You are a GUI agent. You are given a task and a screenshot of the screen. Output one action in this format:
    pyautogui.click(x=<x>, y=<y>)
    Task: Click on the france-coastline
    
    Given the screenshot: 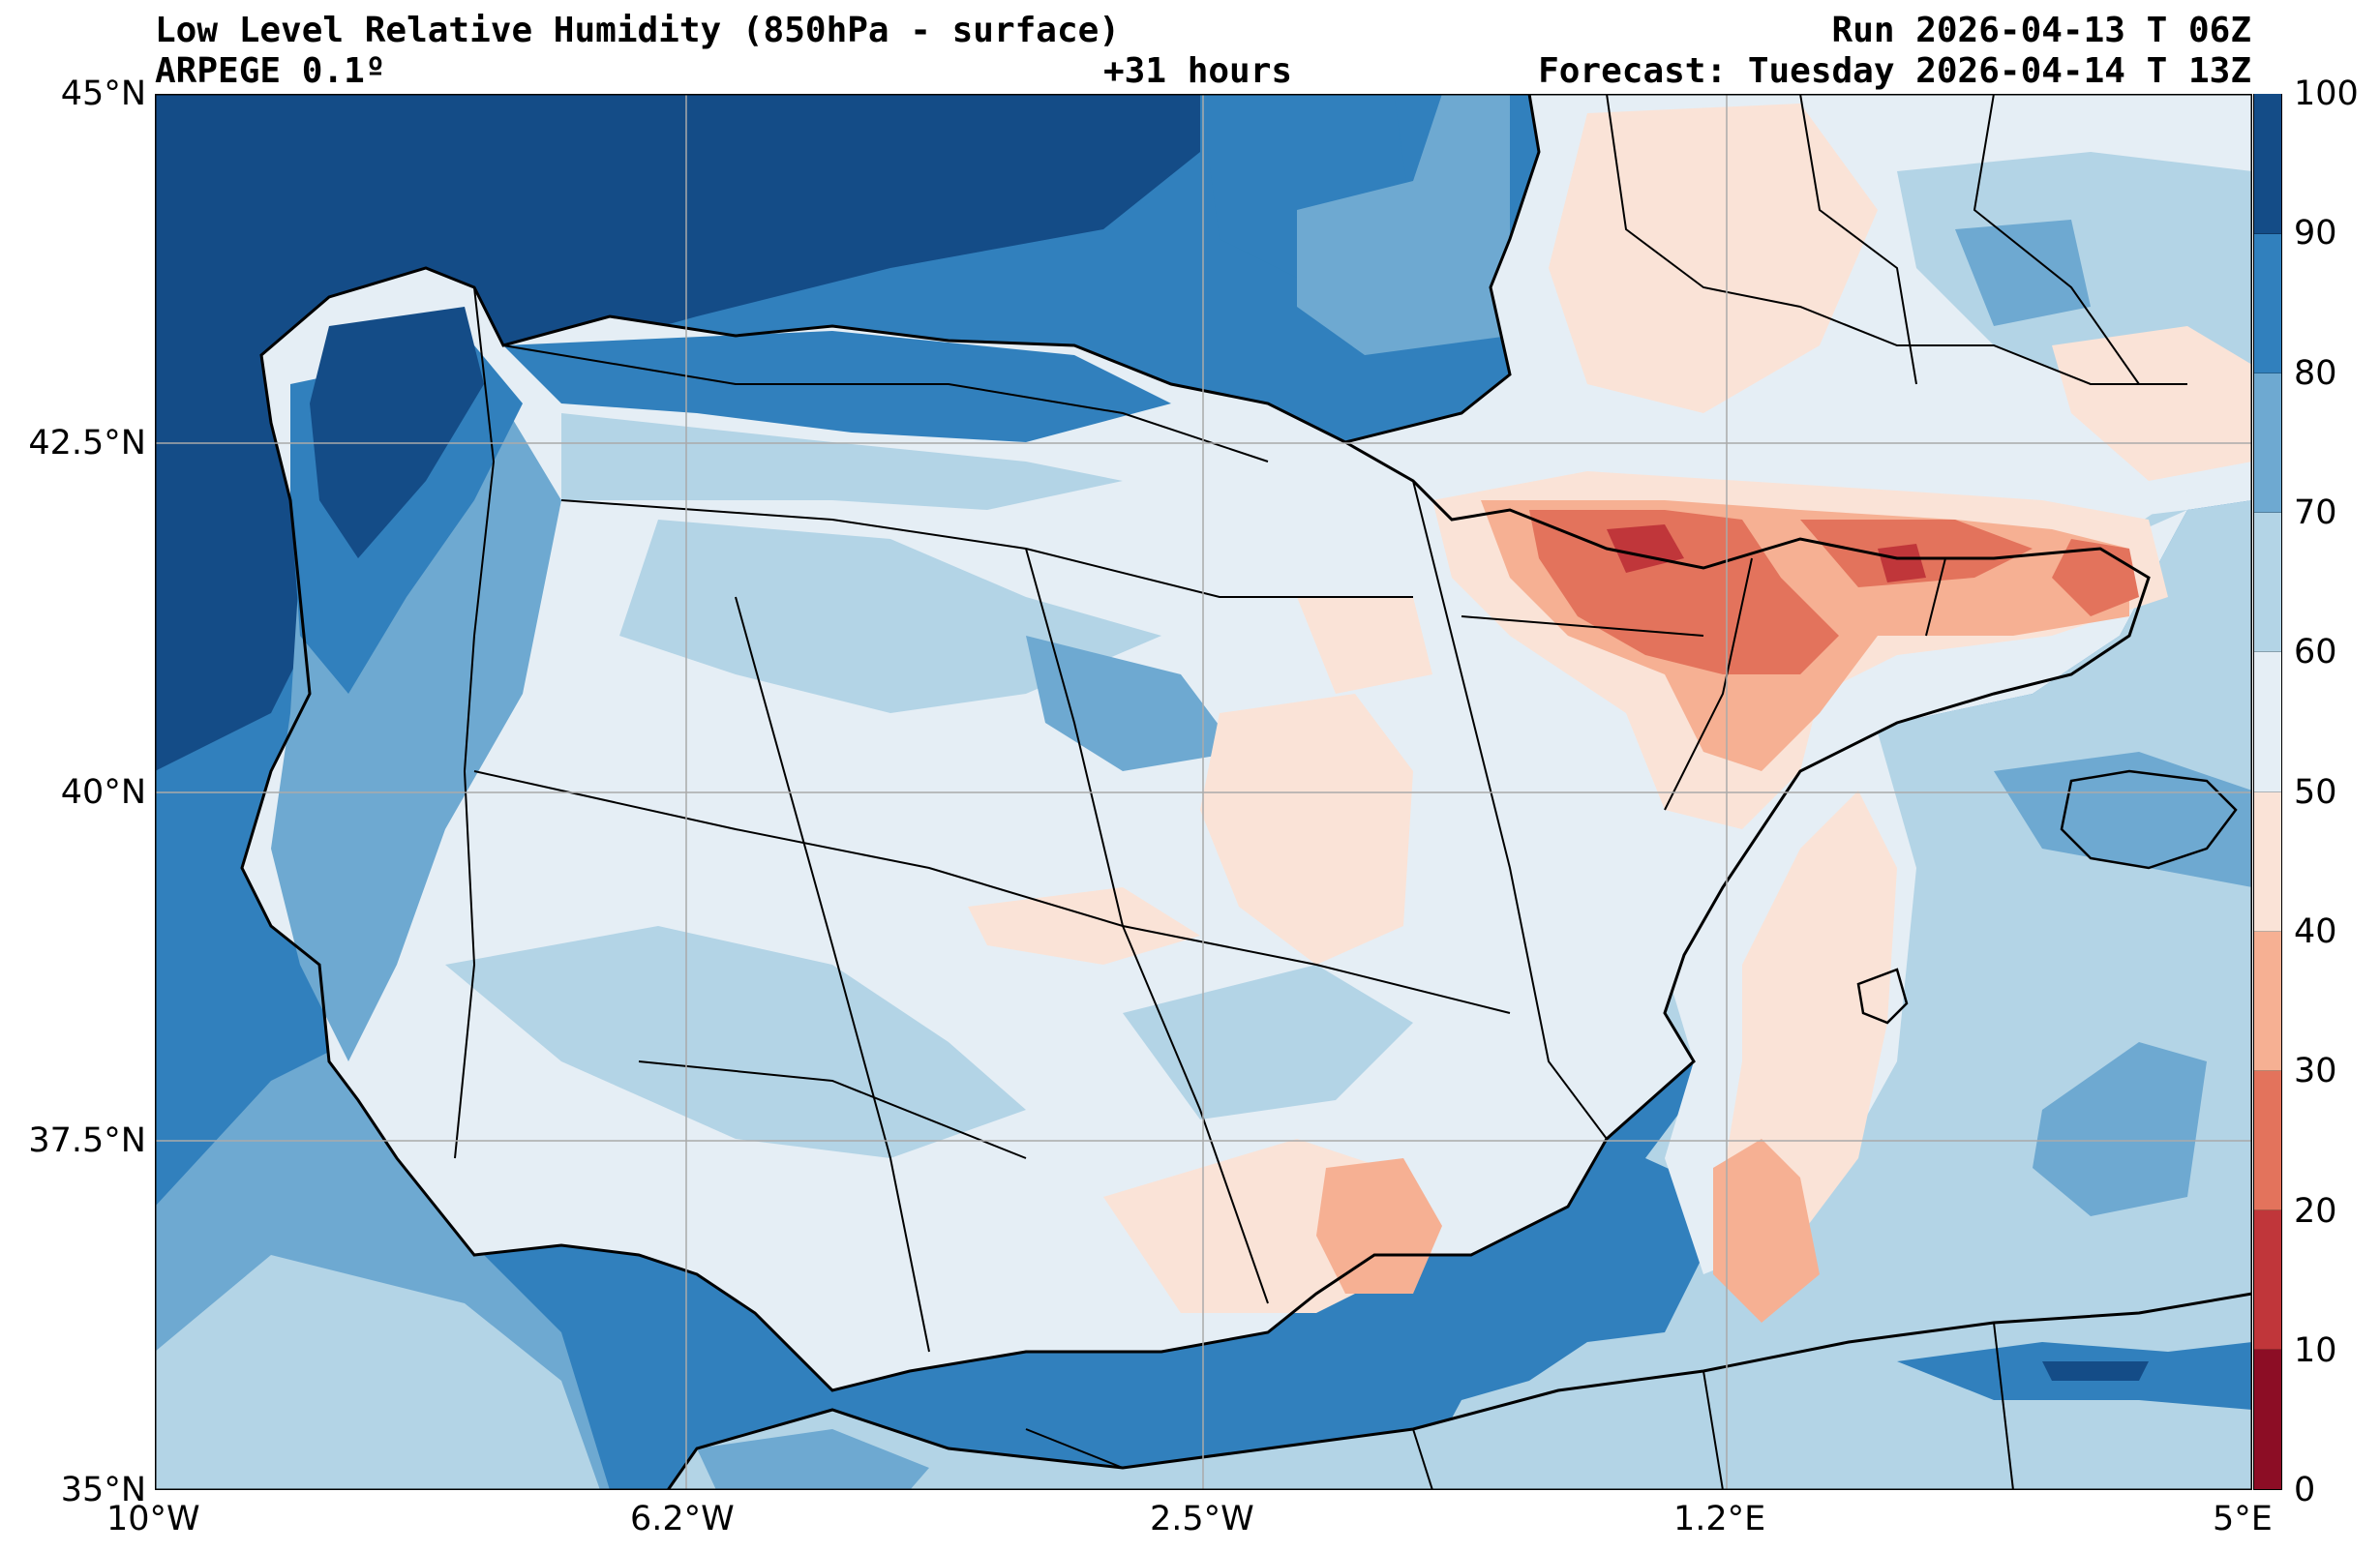 What is the action you would take?
    pyautogui.click(x=1443, y=269)
    